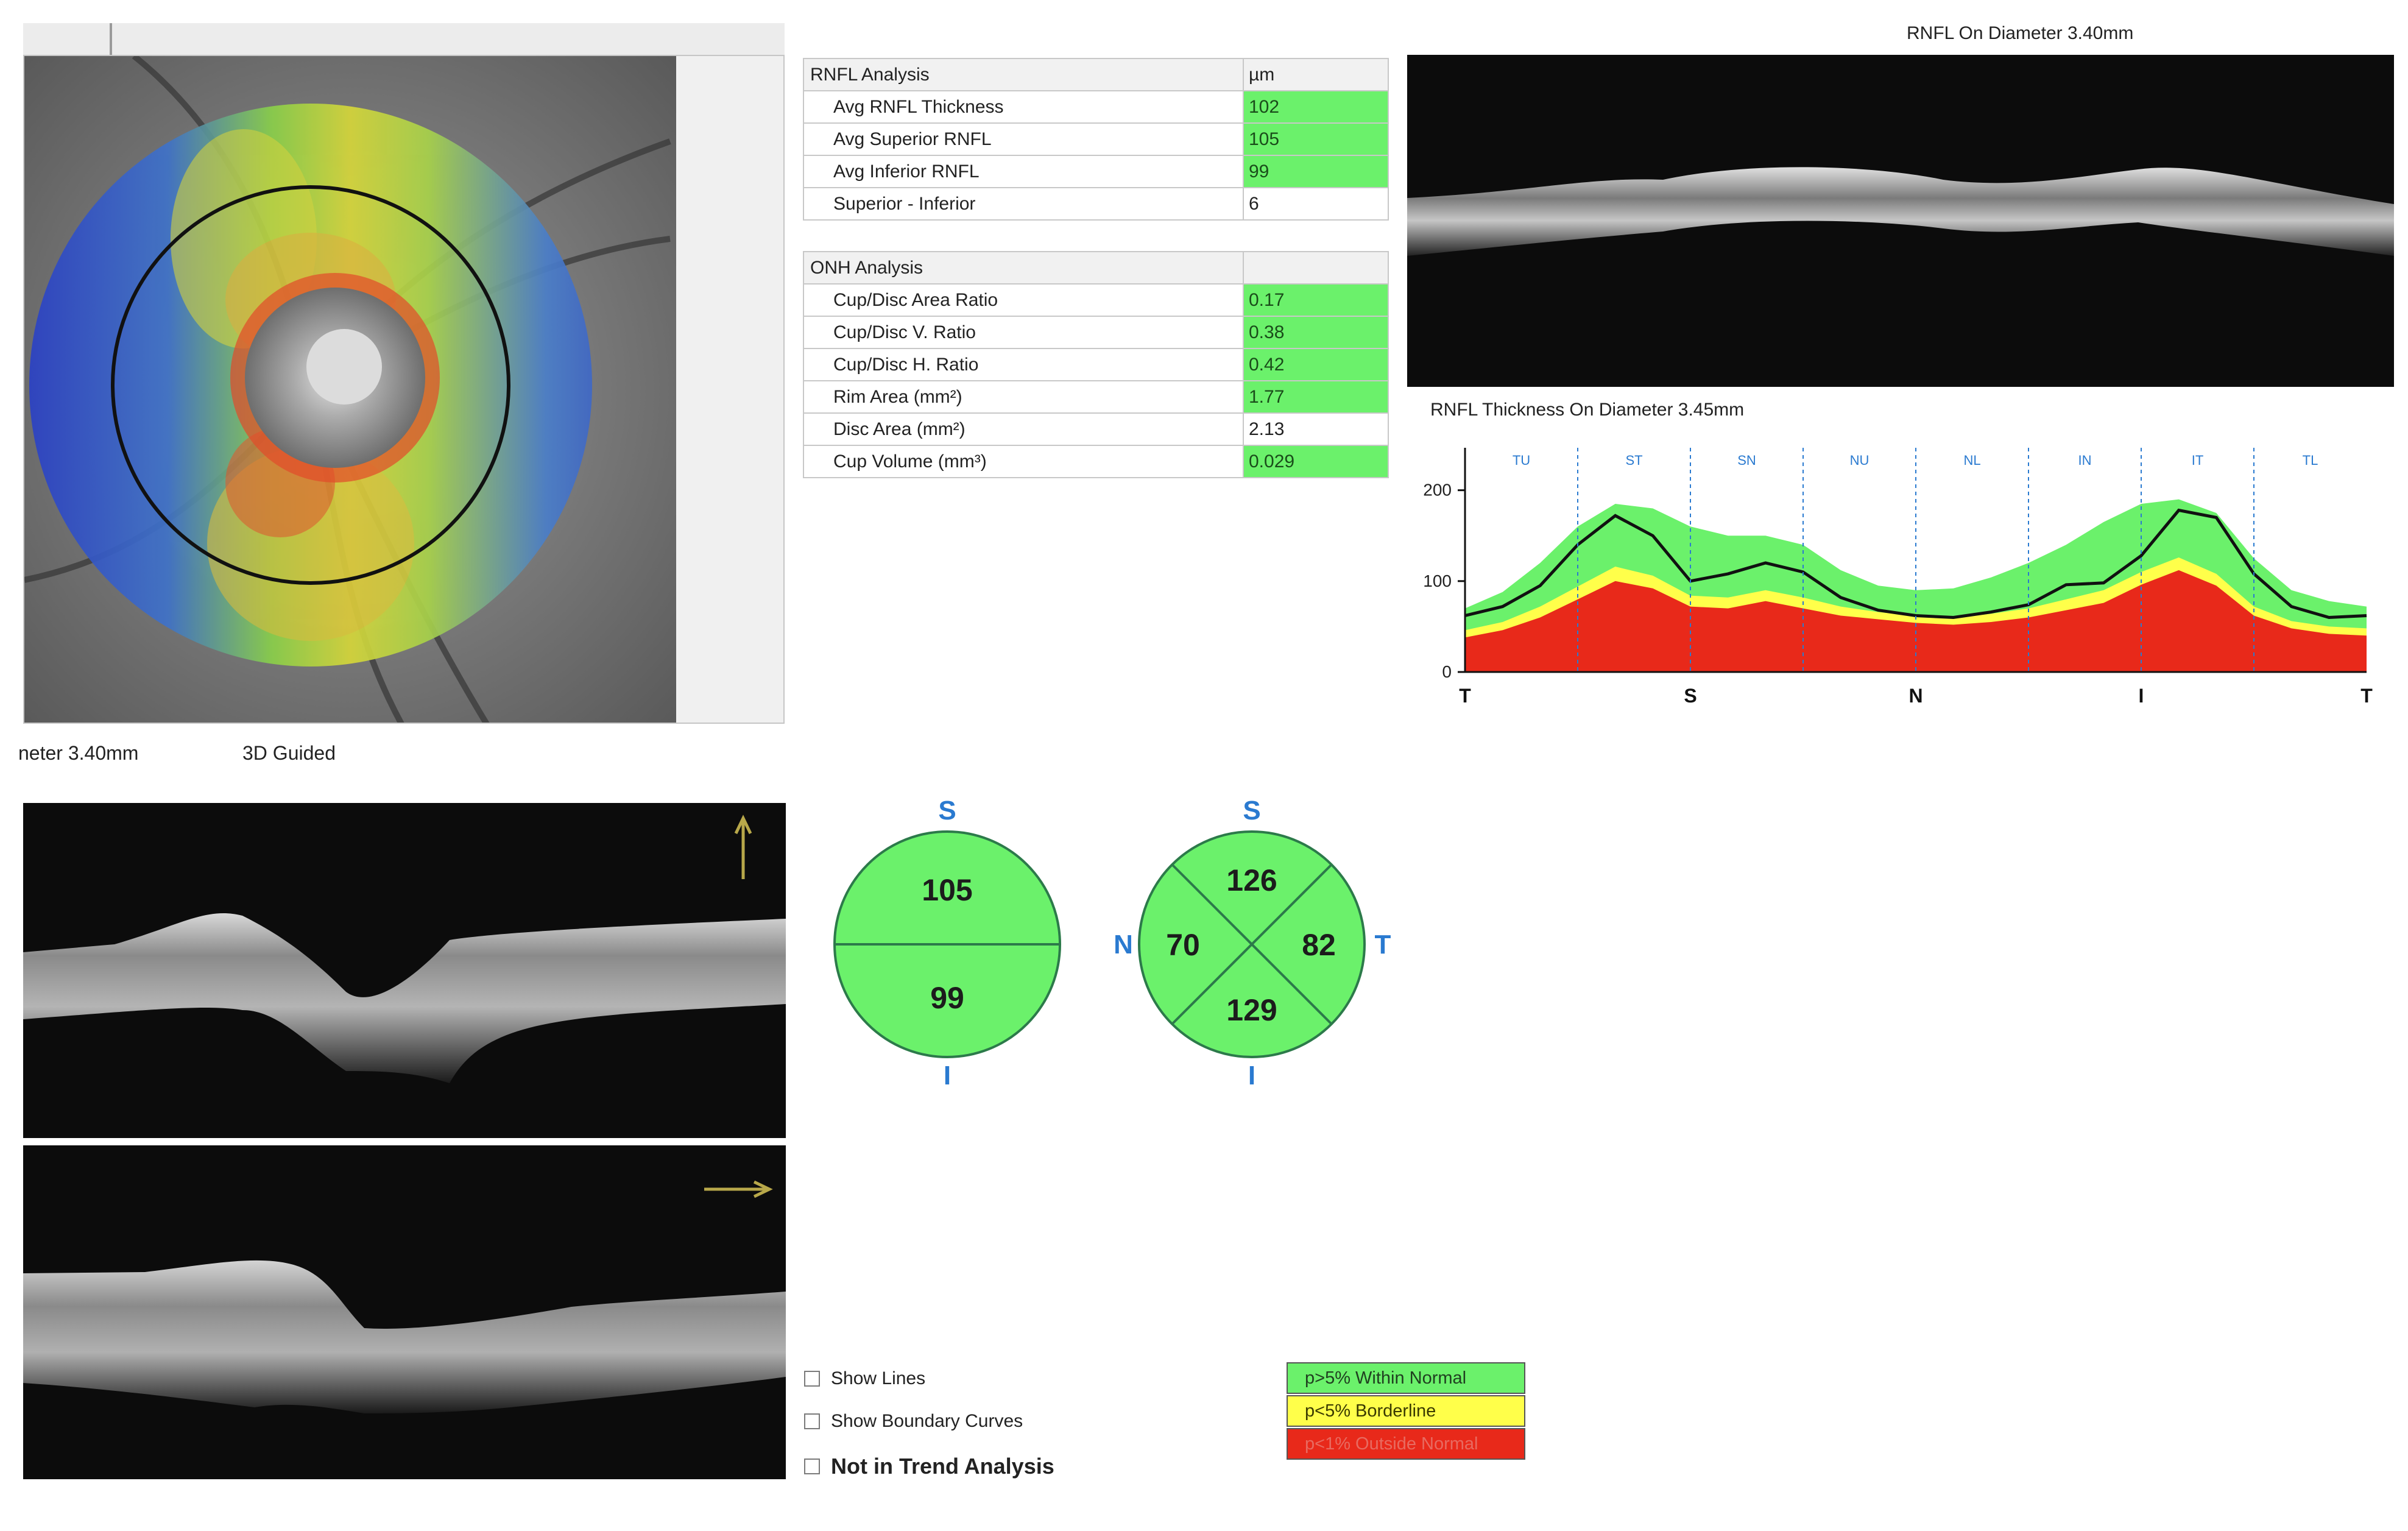 The height and width of the screenshot is (1531, 2408). What do you see at coordinates (1316, 107) in the screenshot?
I see `row-value: 102` at bounding box center [1316, 107].